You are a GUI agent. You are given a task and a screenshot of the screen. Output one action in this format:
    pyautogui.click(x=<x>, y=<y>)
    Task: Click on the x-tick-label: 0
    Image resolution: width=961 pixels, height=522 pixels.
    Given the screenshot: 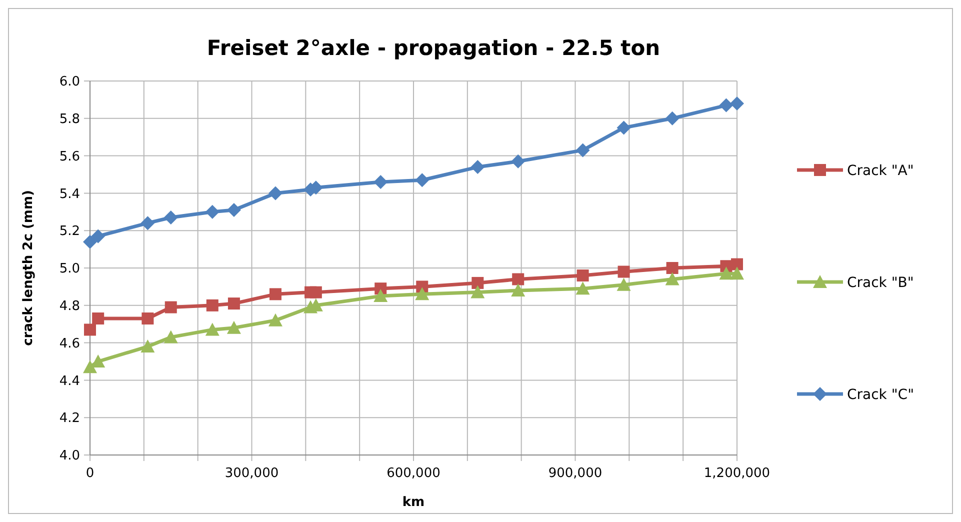 What is the action you would take?
    pyautogui.click(x=90, y=473)
    